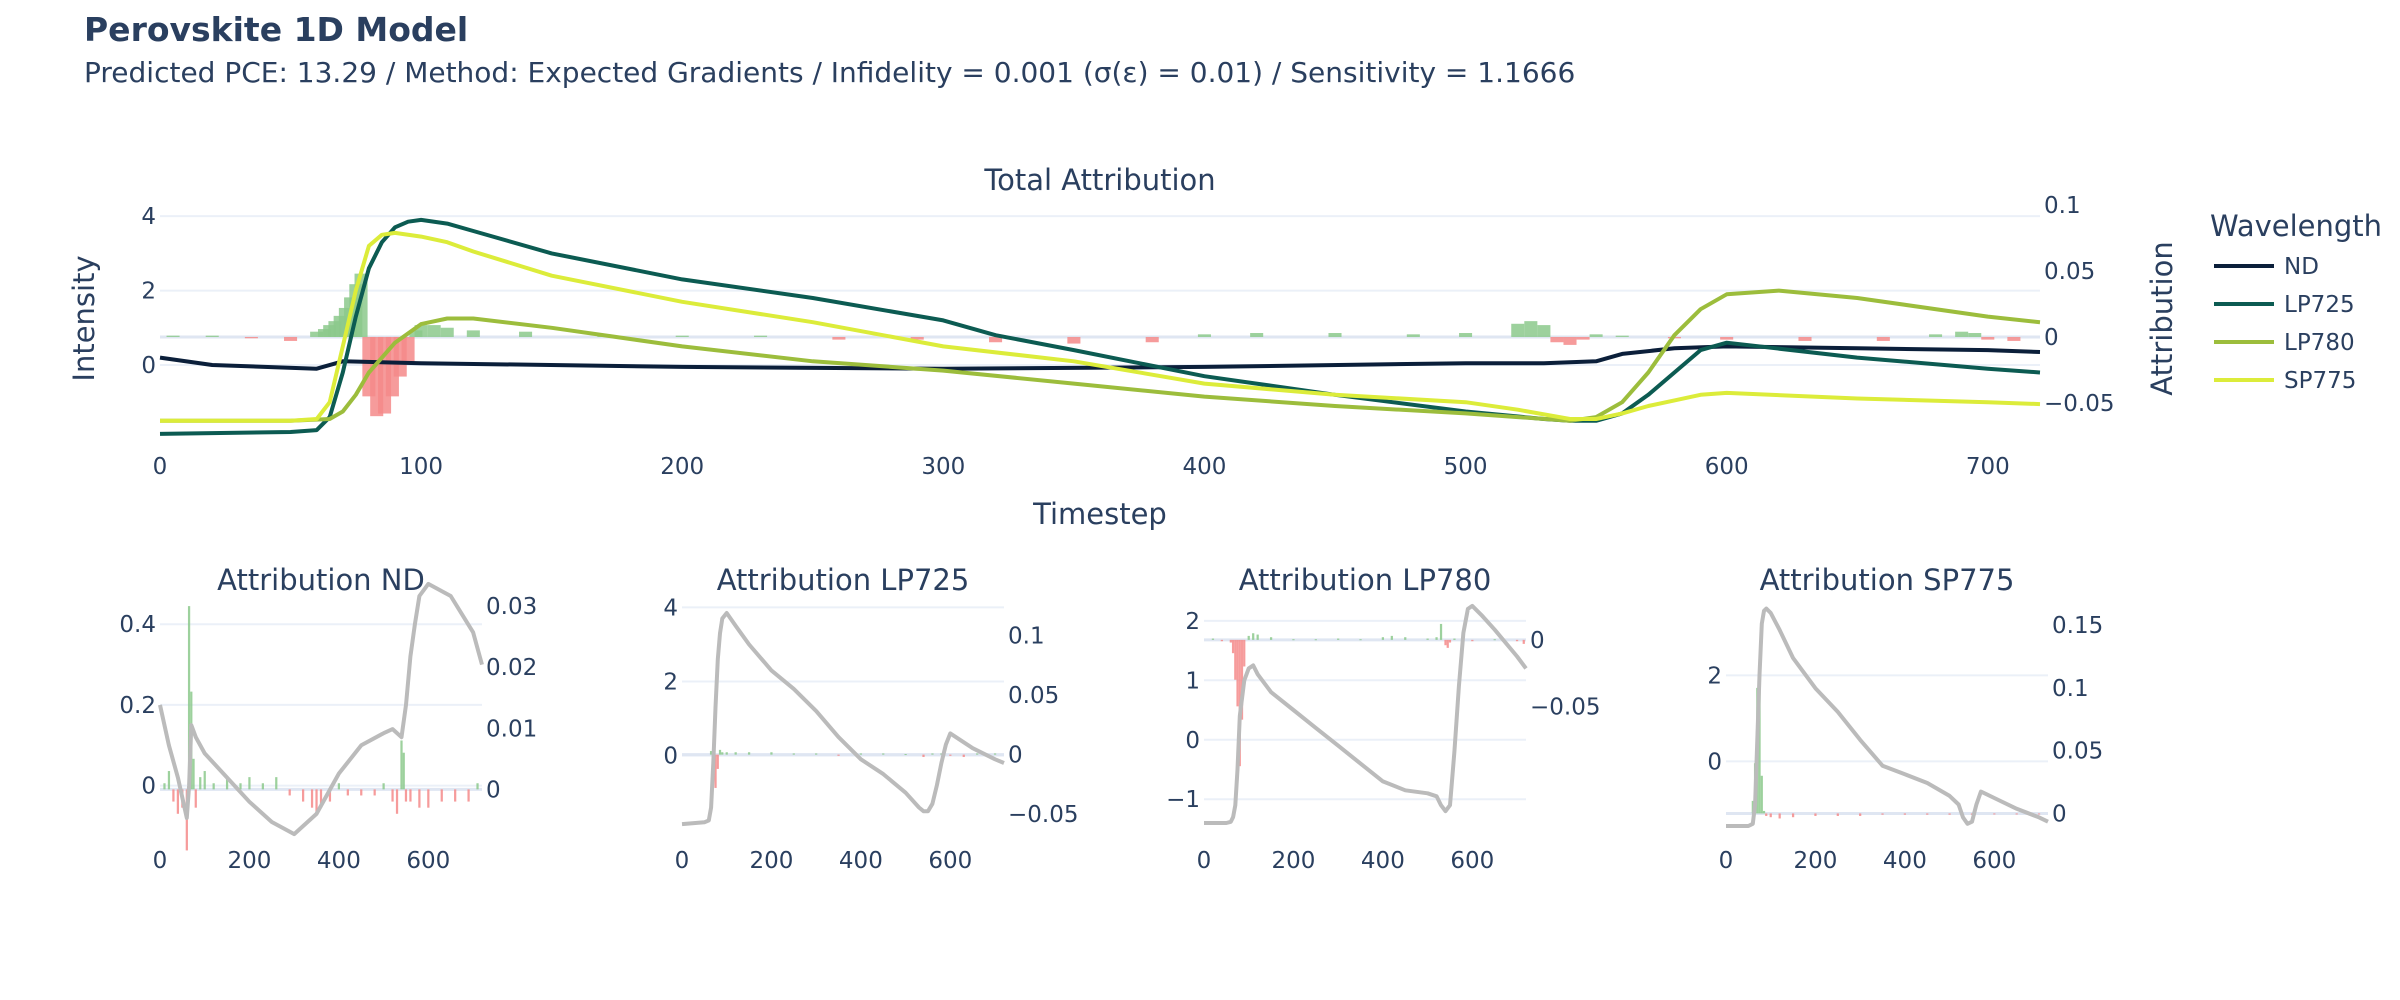  What do you see at coordinates (2070, 689) in the screenshot?
I see `y2-tick-label: 0.1` at bounding box center [2070, 689].